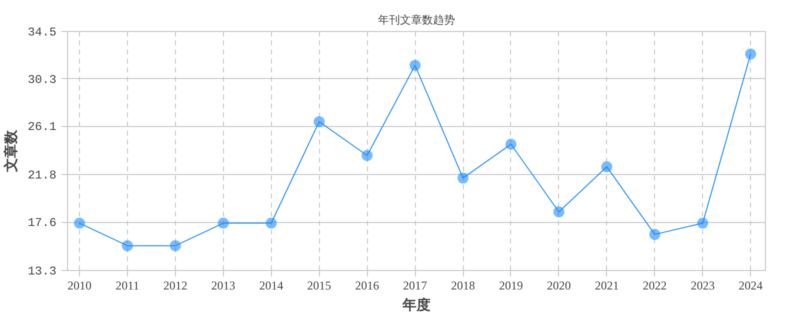 Image resolution: width=790 pixels, height=330 pixels. I want to click on chart-title: 年刊文章数趋势, so click(416, 20).